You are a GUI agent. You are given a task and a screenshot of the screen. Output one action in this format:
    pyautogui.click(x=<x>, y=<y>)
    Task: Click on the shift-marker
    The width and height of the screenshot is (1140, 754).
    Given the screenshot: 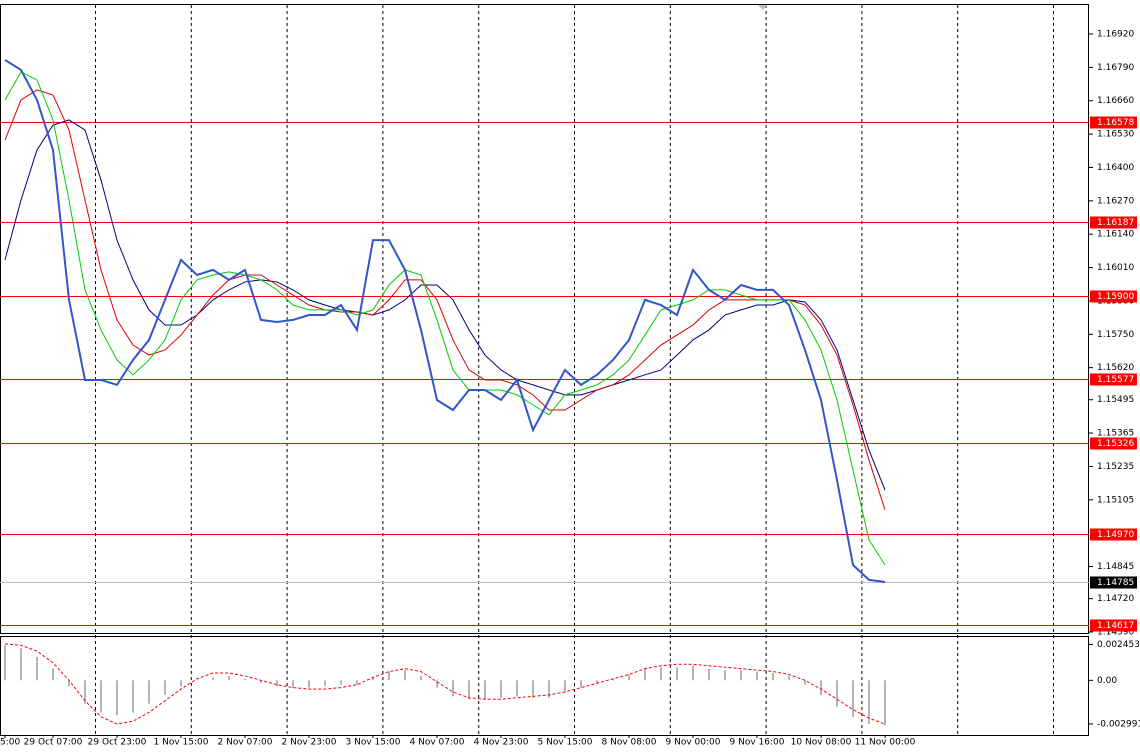 What is the action you would take?
    pyautogui.click(x=763, y=7)
    